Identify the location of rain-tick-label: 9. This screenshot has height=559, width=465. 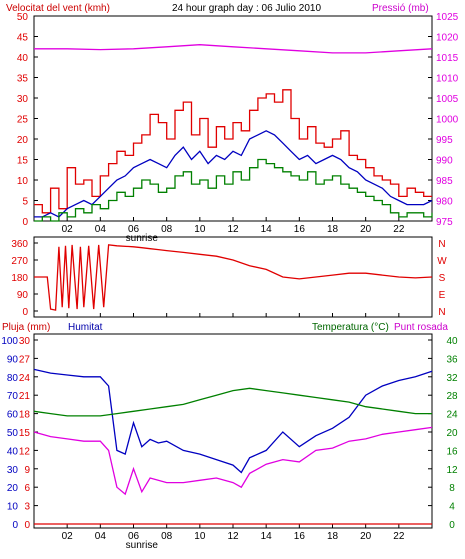
(27, 470).